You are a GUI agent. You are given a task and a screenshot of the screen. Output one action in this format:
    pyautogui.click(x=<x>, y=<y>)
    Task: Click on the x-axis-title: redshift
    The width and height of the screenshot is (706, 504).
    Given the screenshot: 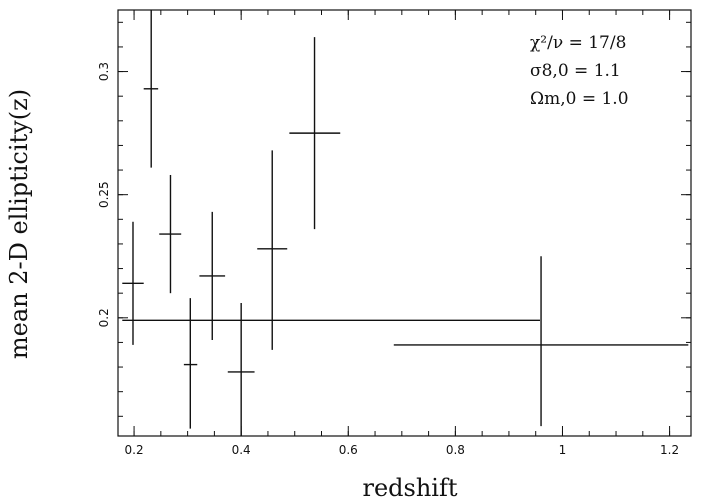 What is the action you would take?
    pyautogui.click(x=409, y=488)
    